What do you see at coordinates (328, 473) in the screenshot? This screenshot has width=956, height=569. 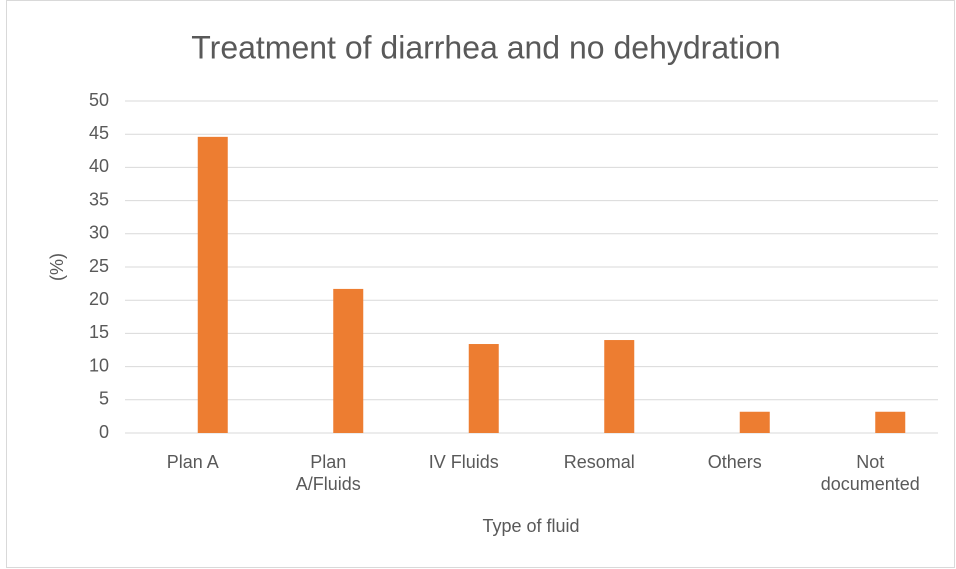 I see `x-tick-label: Plan A/Fluids` at bounding box center [328, 473].